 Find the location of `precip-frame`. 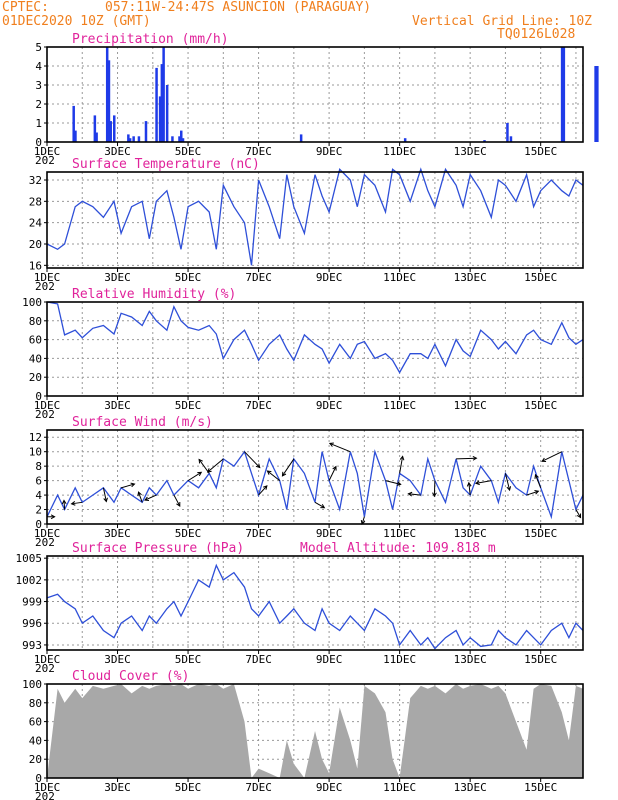

precip-frame is located at coordinates (315, 94).